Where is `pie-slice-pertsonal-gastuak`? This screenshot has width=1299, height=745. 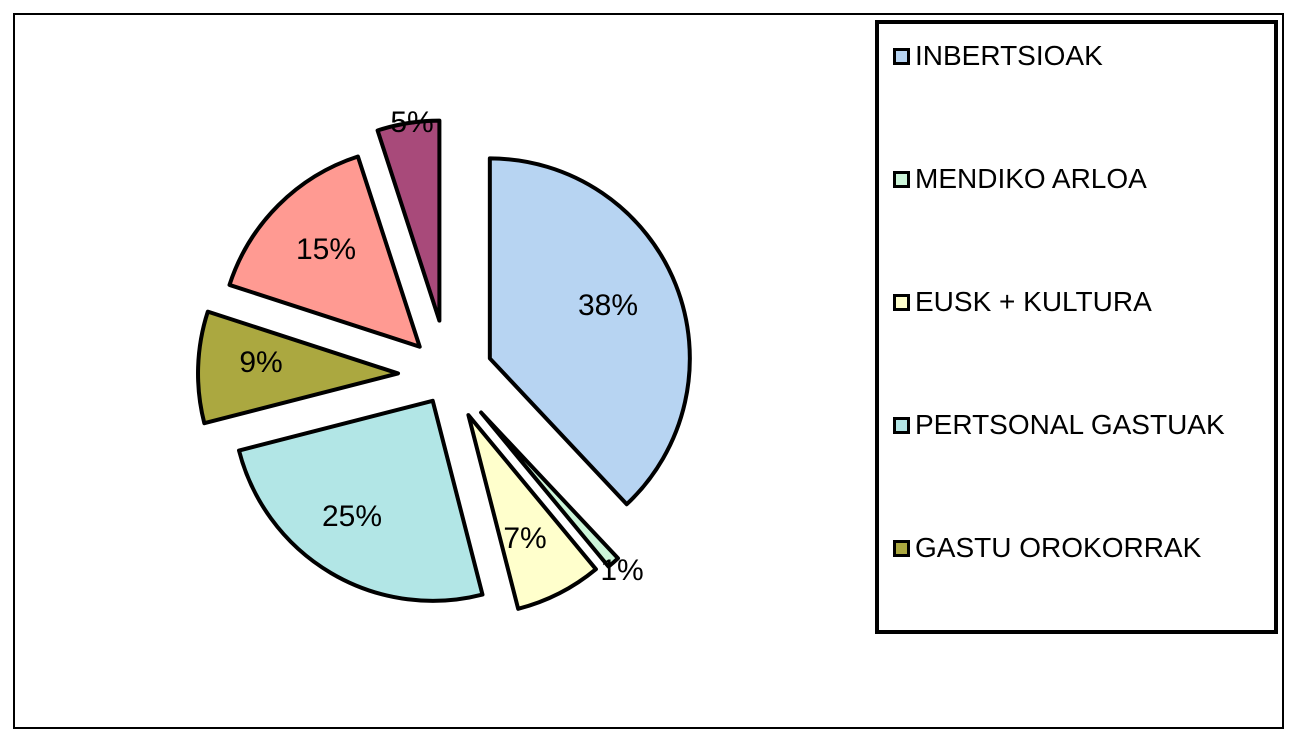
pie-slice-pertsonal-gastuak is located at coordinates (361, 500).